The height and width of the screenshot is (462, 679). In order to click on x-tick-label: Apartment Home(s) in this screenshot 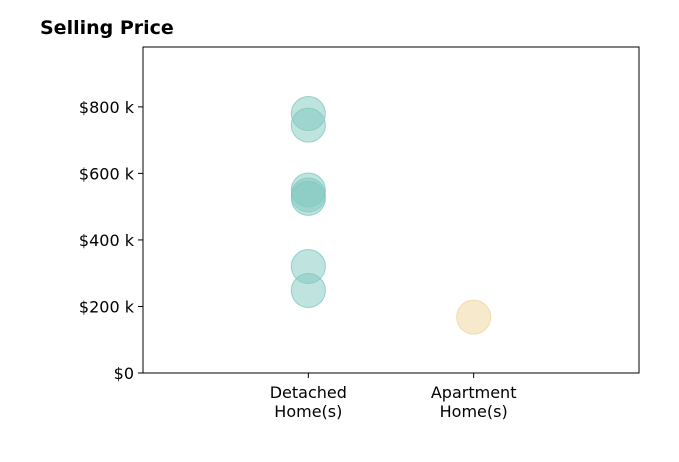, I will do `click(474, 402)`.